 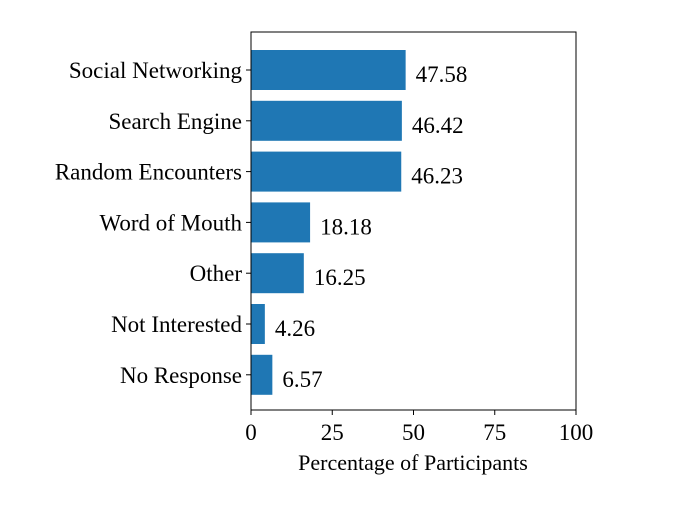 What do you see at coordinates (442, 74) in the screenshot?
I see `data-label: 47.58` at bounding box center [442, 74].